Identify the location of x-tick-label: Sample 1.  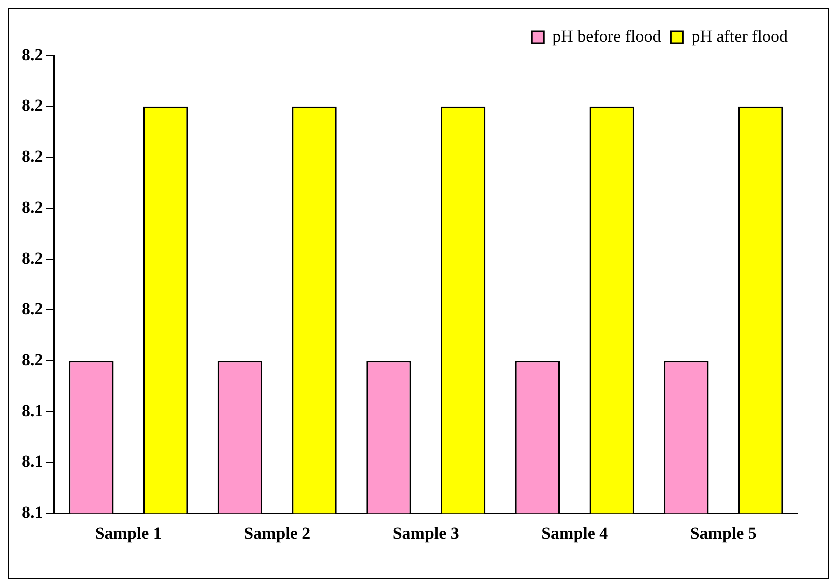
(128, 534).